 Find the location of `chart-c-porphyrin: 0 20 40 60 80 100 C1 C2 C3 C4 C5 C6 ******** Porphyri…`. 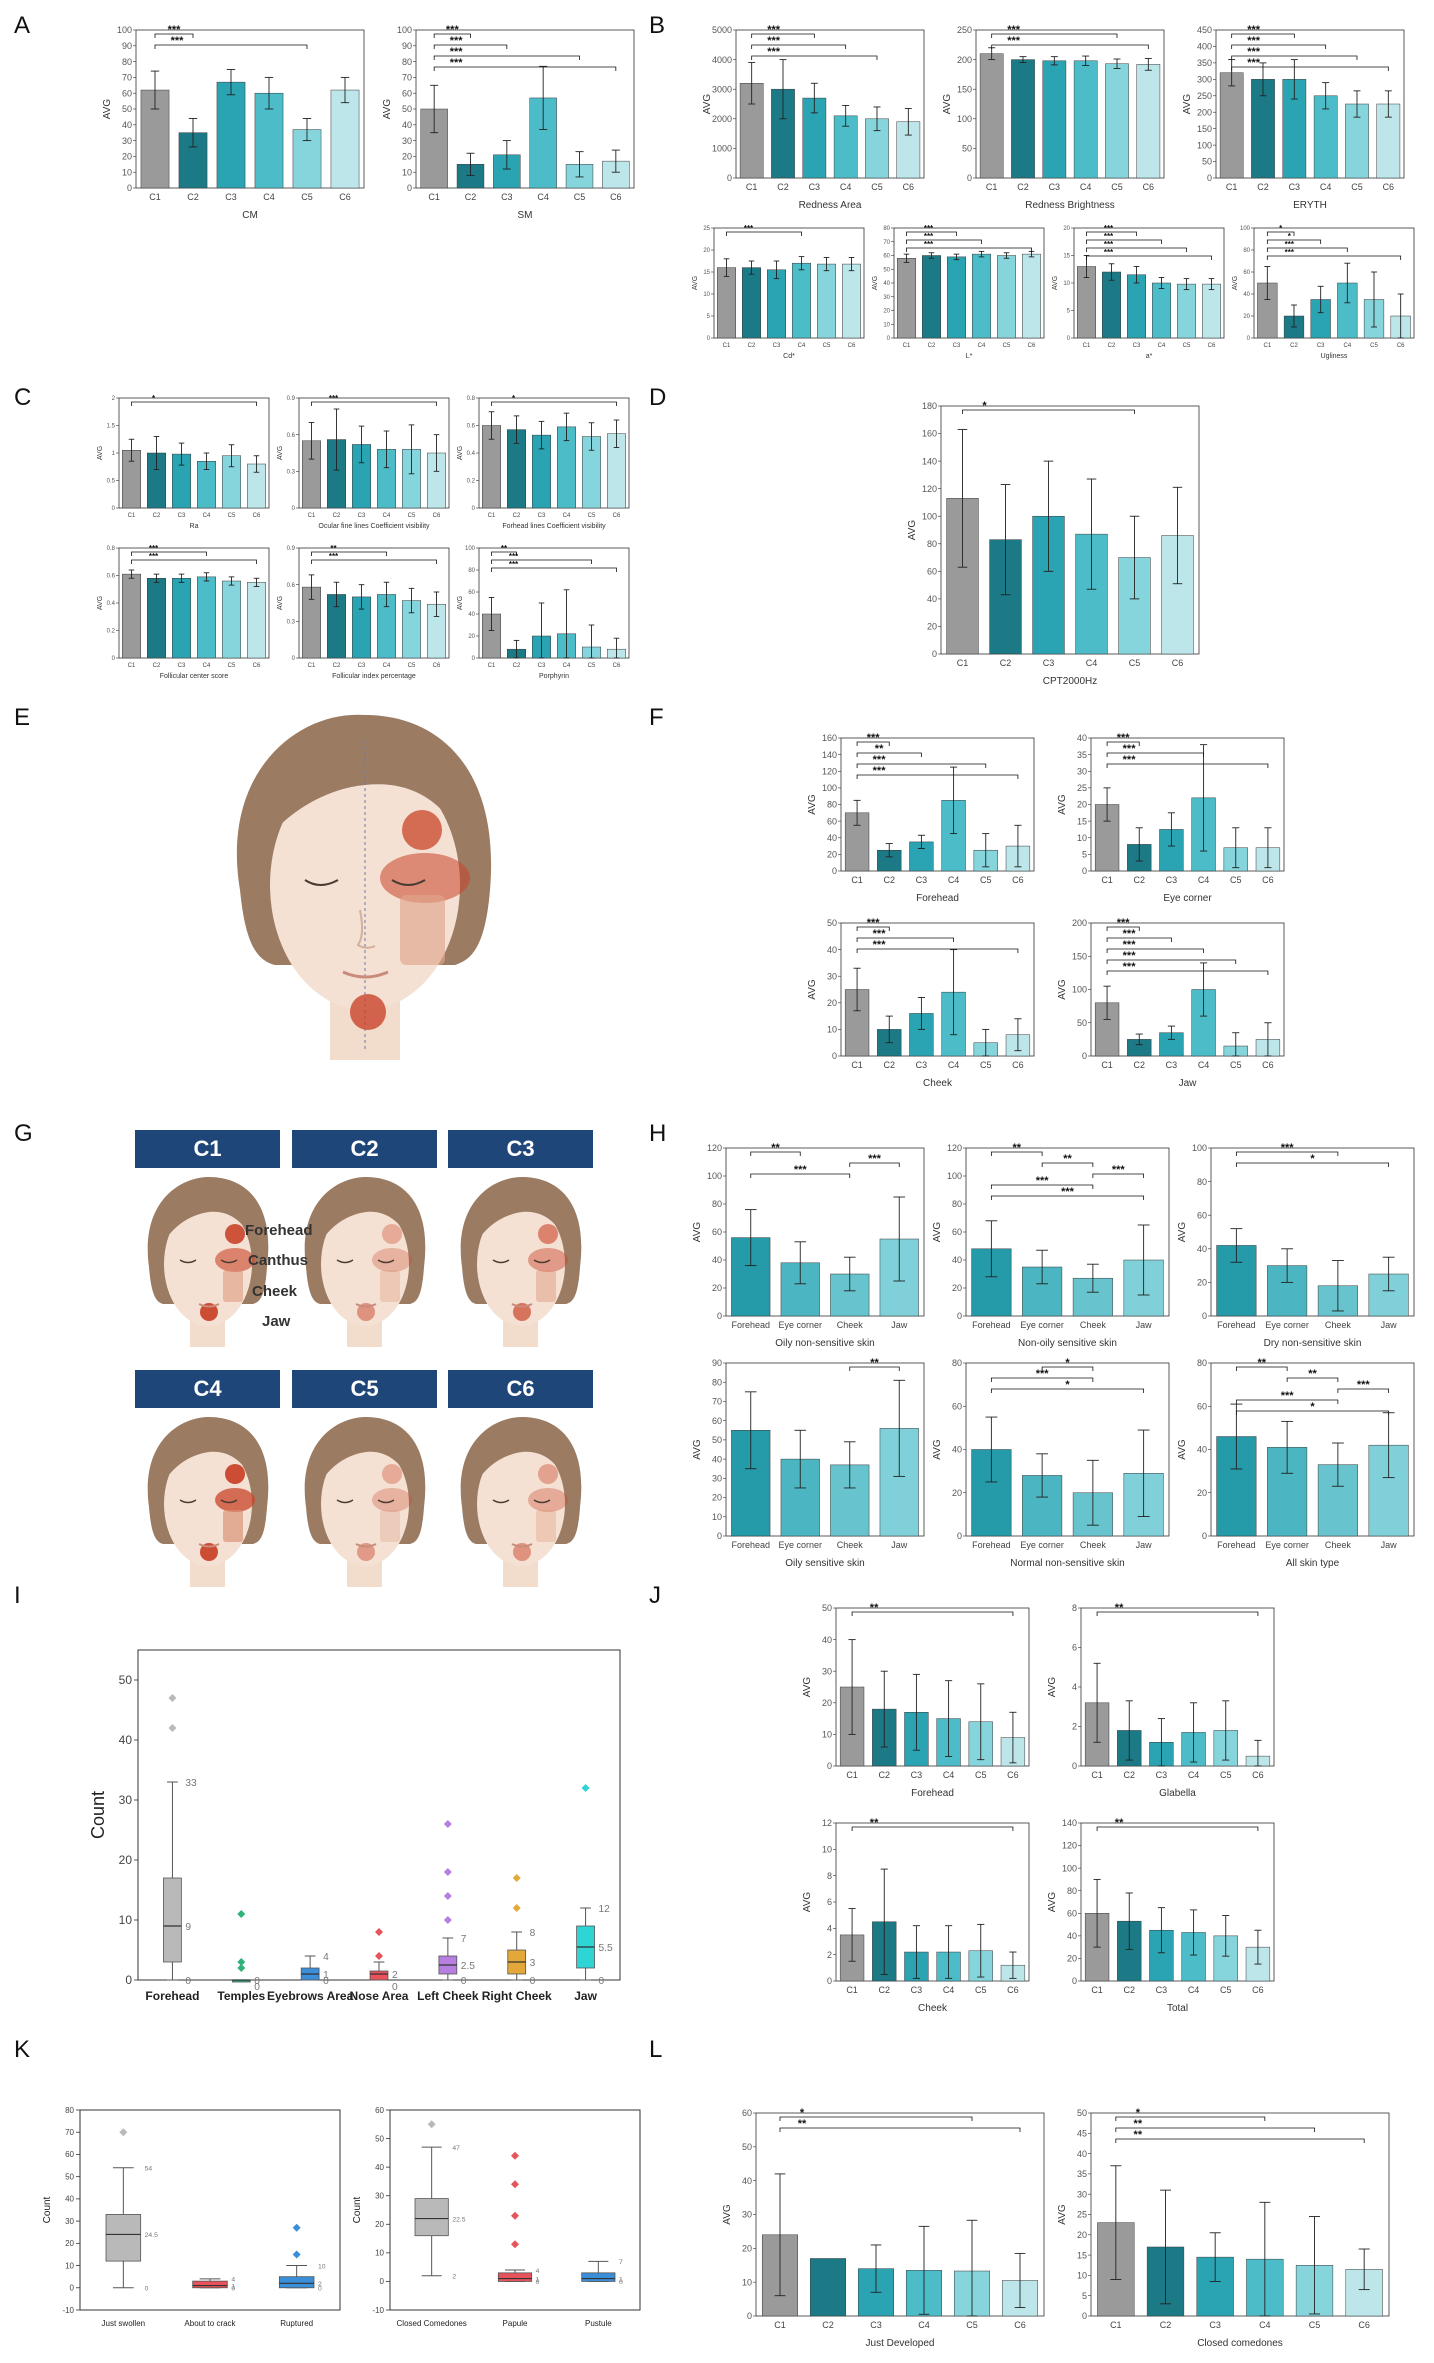

chart-c-porphyrin: 0 20 40 60 80 100 C1 C2 C3 C4 C5 C6 ******** Porphyri… is located at coordinates (543, 612).